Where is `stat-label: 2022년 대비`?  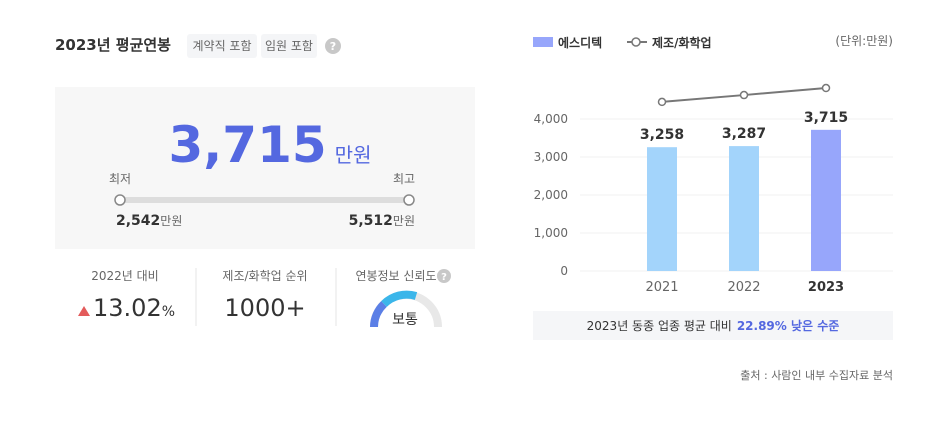 stat-label: 2022년 대비 is located at coordinates (124, 276).